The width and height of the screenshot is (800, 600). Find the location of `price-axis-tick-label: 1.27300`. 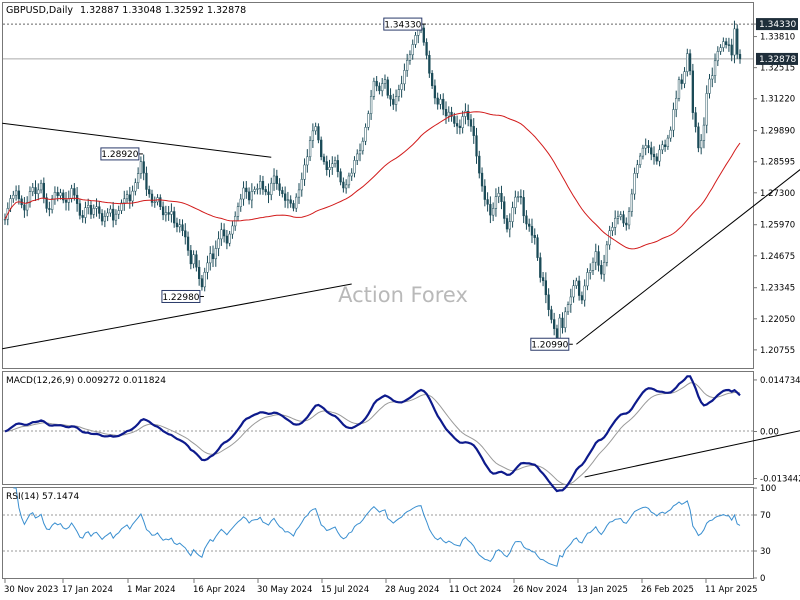

price-axis-tick-label: 1.27300 is located at coordinates (777, 194).